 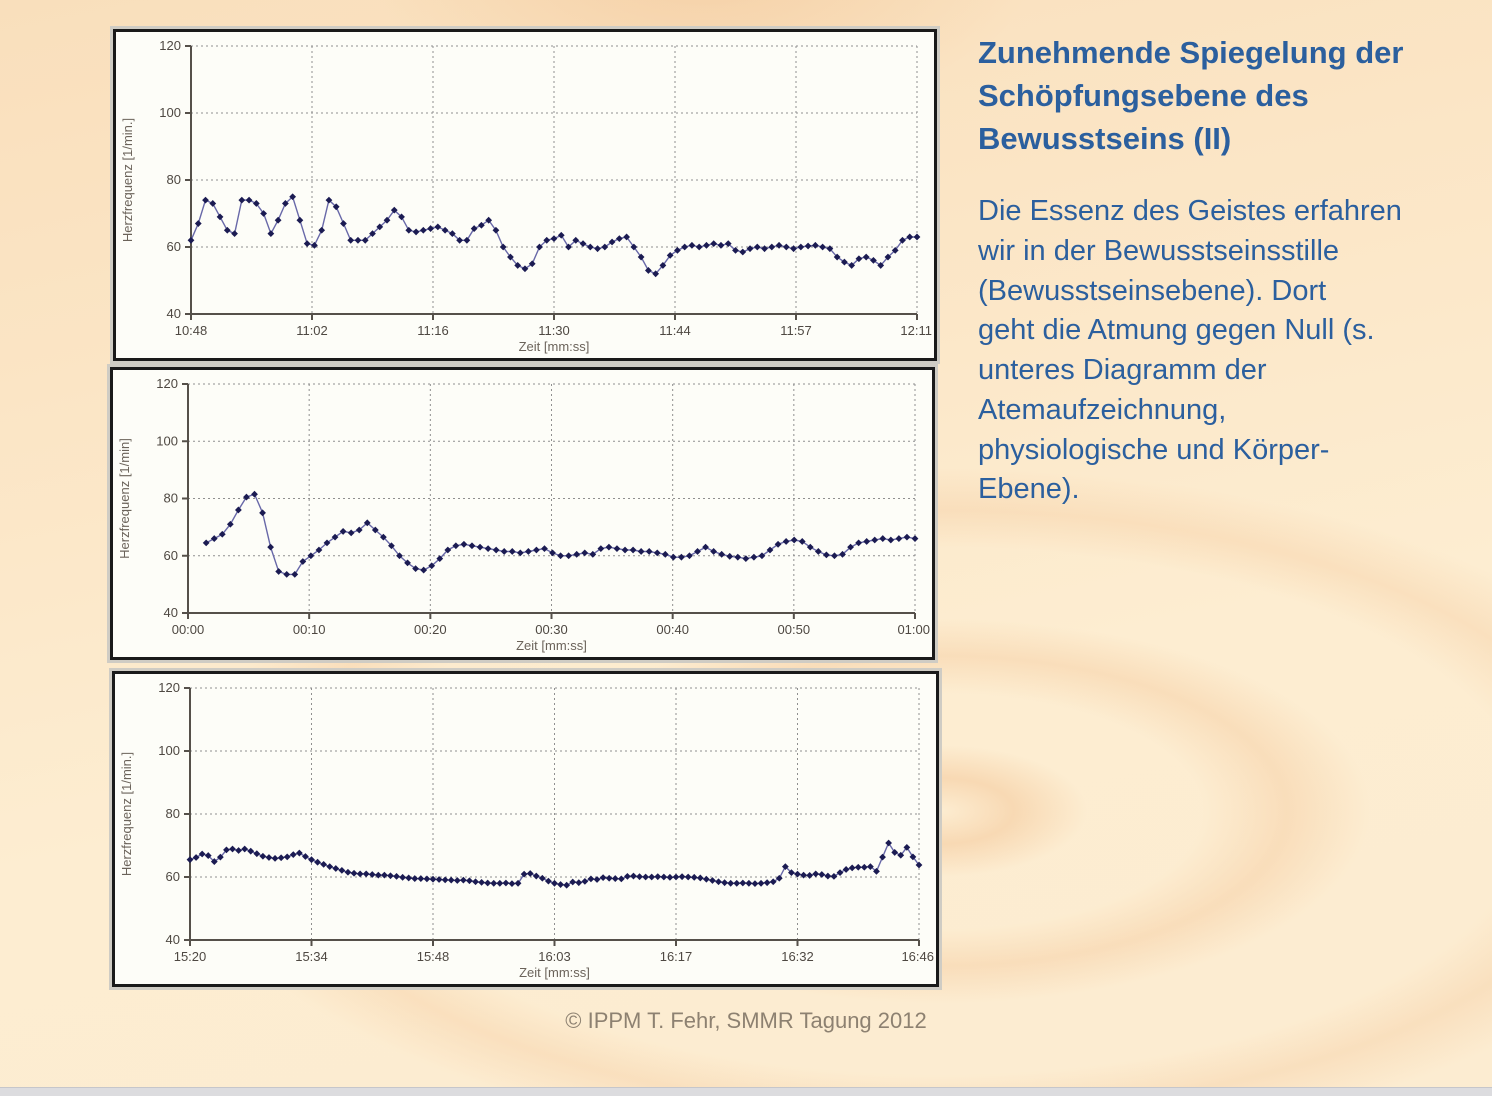 What do you see at coordinates (746, 1020) in the screenshot?
I see `copyright-caption: © IPPM T. Fehr, SMMR Tagung 2012` at bounding box center [746, 1020].